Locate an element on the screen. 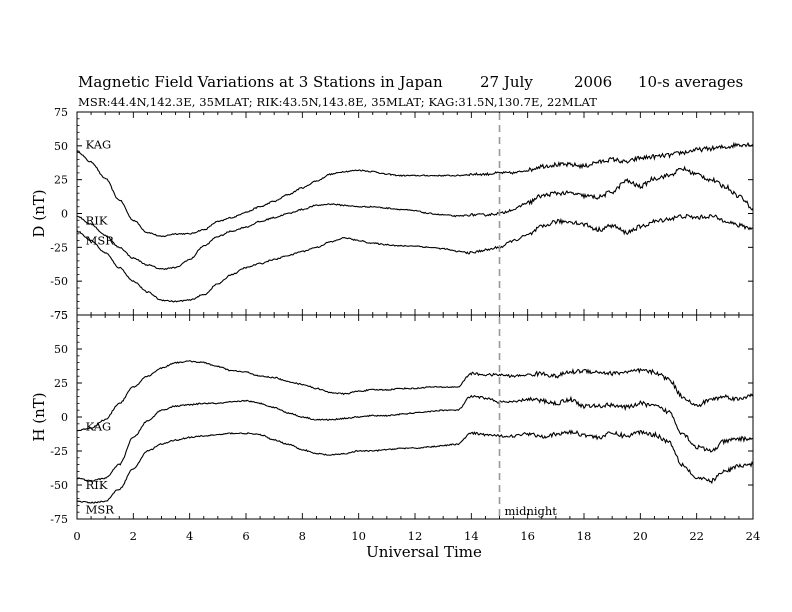 This screenshot has height=612, width=792. midnight-annotation: midnight is located at coordinates (531, 511).